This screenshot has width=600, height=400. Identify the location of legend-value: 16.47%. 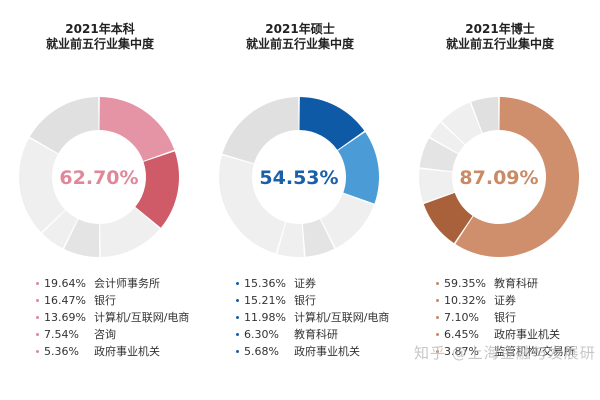
(65, 300).